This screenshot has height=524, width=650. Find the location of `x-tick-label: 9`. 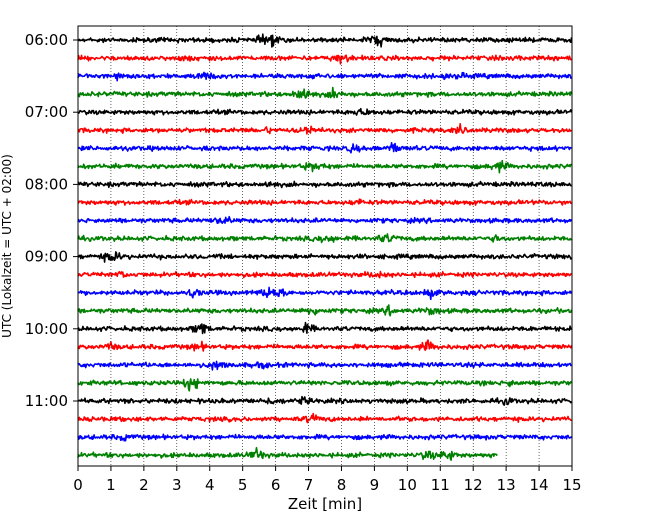

x-tick-label: 9 is located at coordinates (375, 485).